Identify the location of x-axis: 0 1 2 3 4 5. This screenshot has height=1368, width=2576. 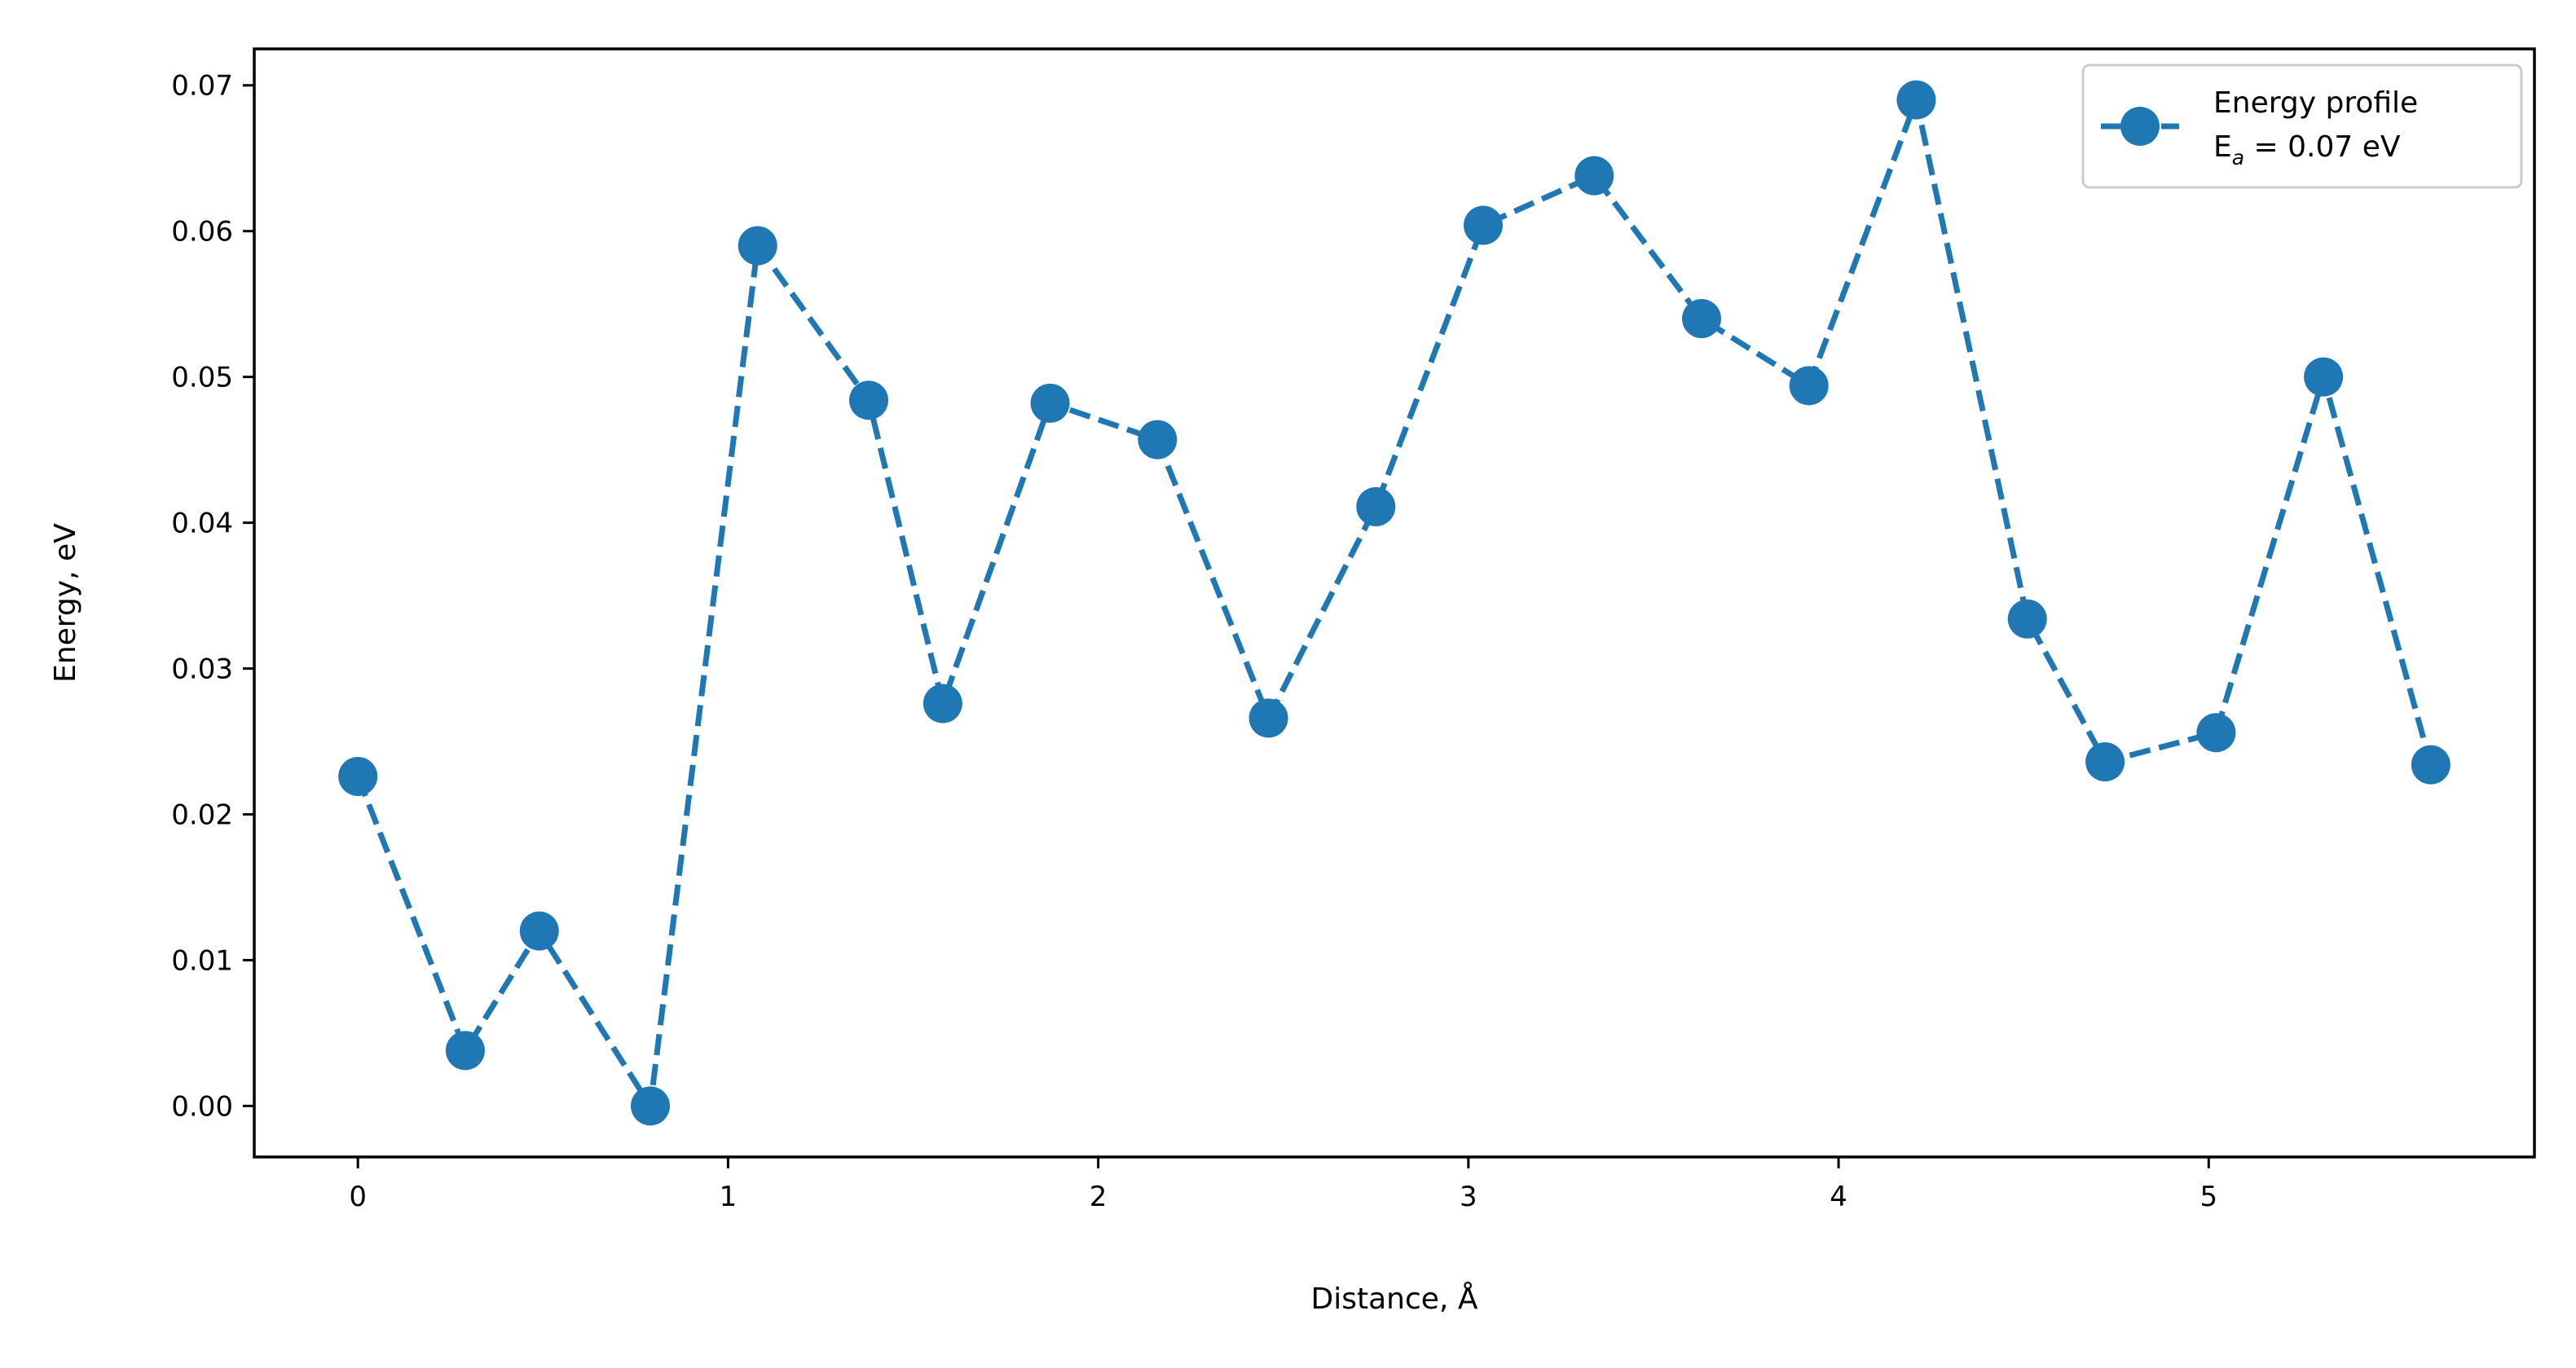
(1283, 1185).